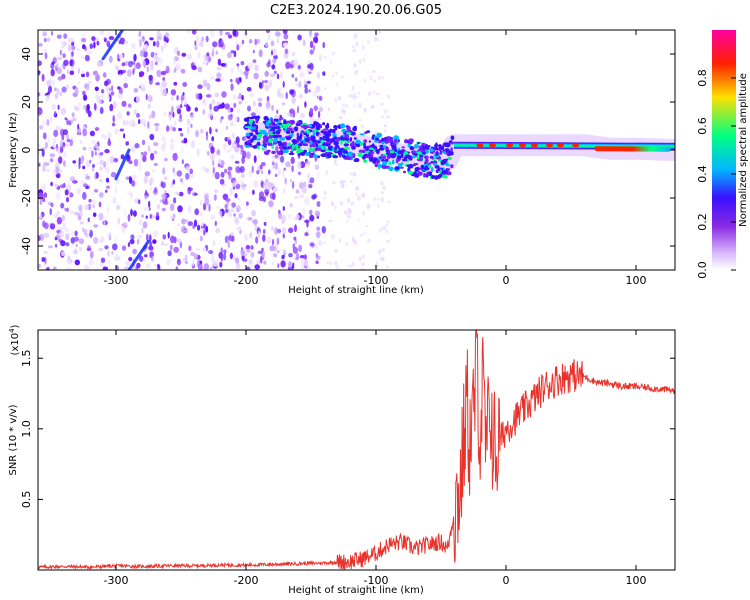  I want to click on spectral-streak, so click(138, 254).